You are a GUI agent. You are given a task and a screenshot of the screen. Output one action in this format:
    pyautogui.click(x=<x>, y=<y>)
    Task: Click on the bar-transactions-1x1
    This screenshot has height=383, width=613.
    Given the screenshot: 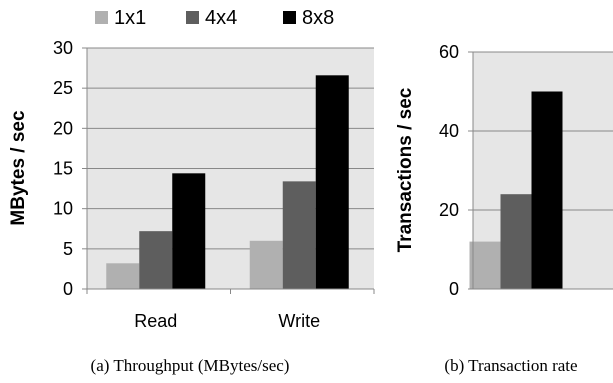 What is the action you would take?
    pyautogui.click(x=485, y=265)
    